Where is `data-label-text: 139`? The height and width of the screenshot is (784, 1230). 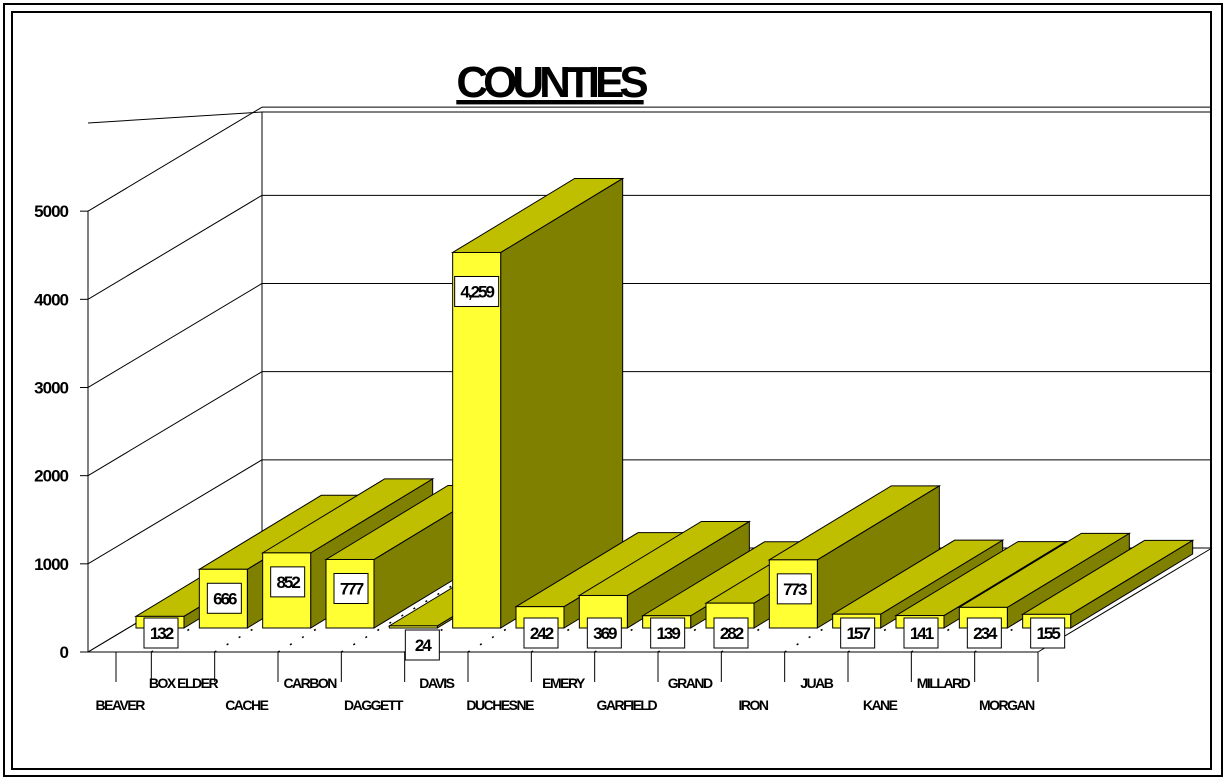 data-label-text: 139 is located at coordinates (668, 633).